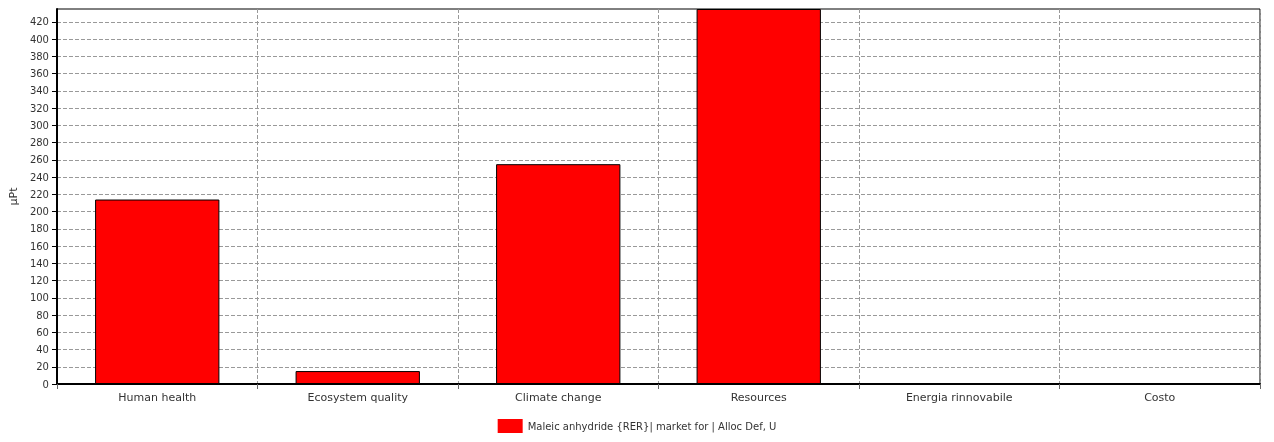  What do you see at coordinates (42, 350) in the screenshot?
I see `y-tick-label: 40` at bounding box center [42, 350].